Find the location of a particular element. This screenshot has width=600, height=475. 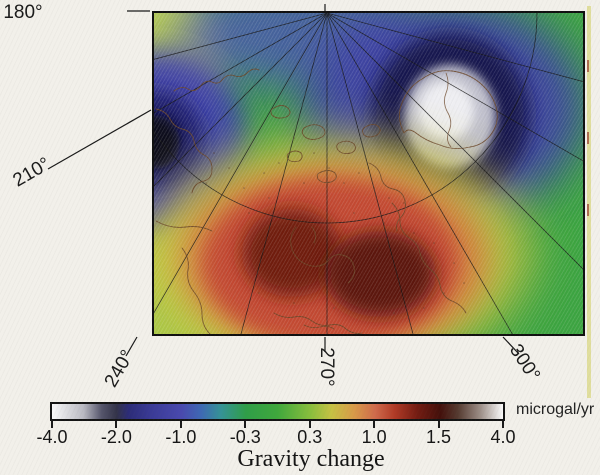

colorbar-tick-label: 4.0 is located at coordinates (503, 437).